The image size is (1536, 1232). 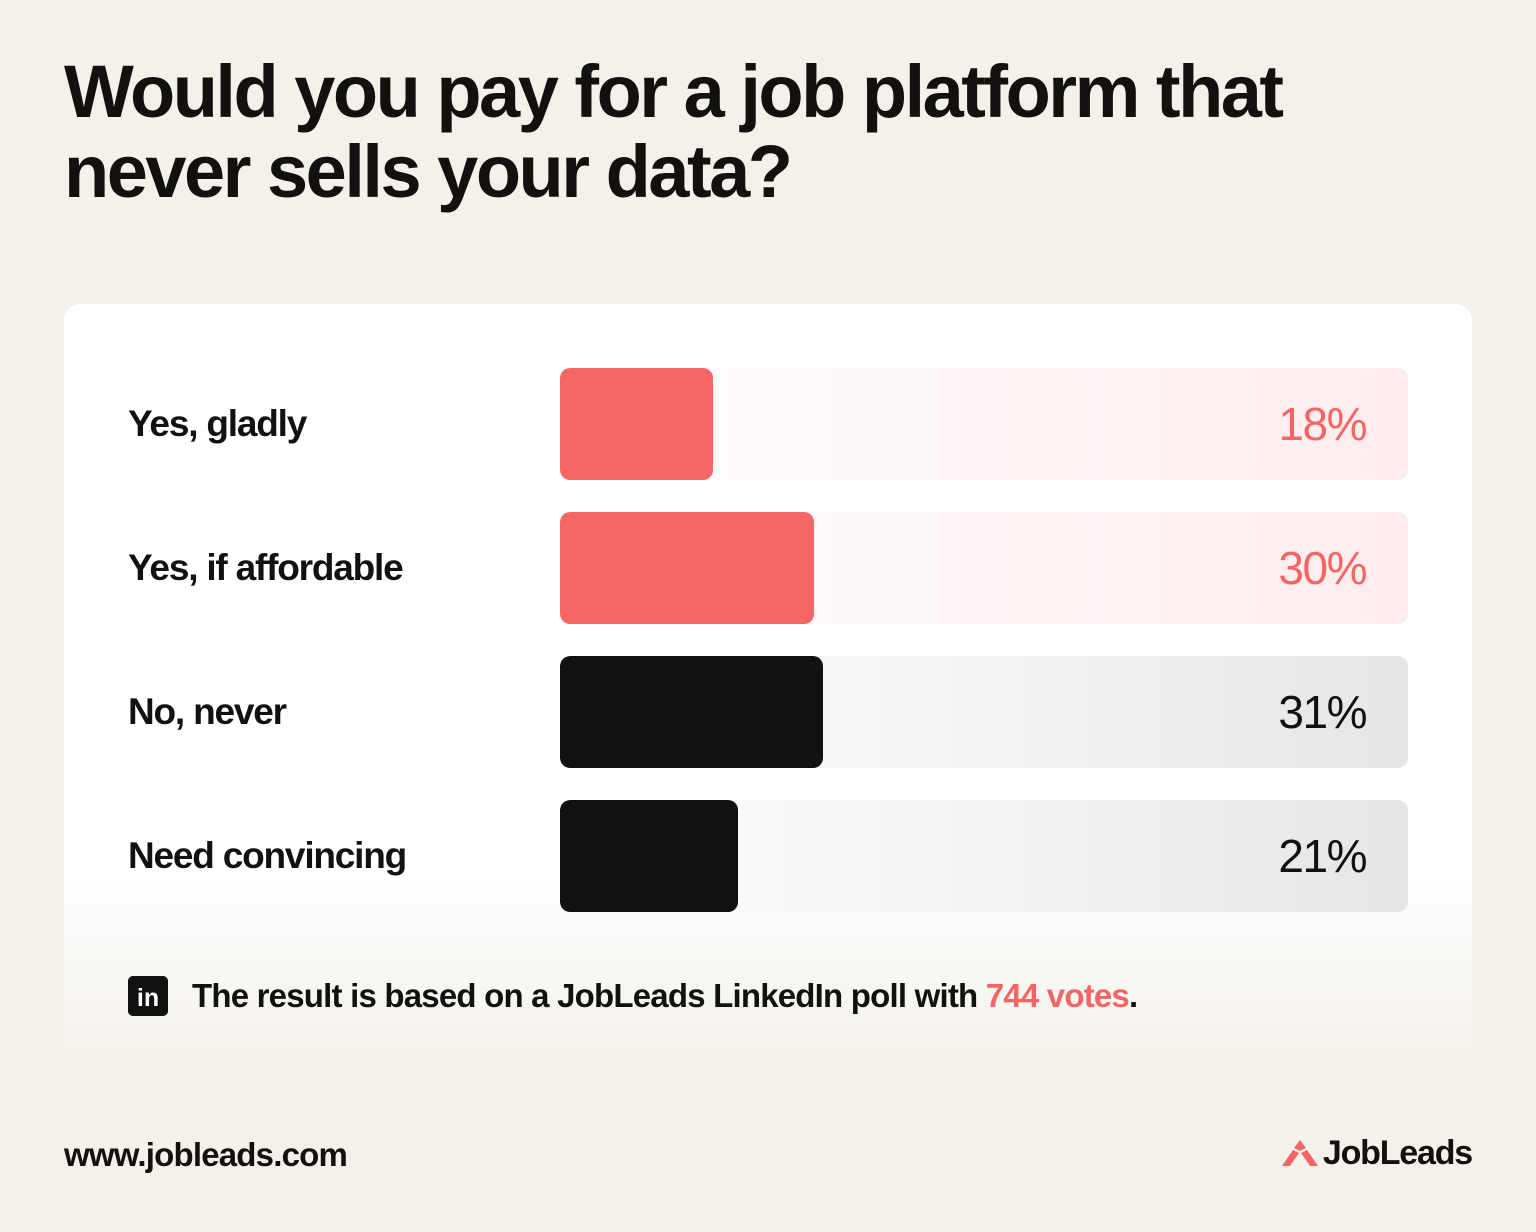 I want to click on bar-value-label: 31%, so click(x=1322, y=712).